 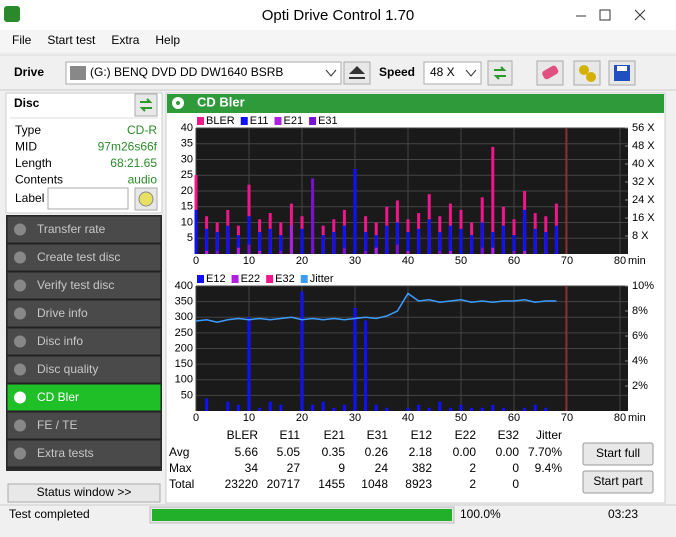 I want to click on stats-header: E22, so click(x=466, y=435).